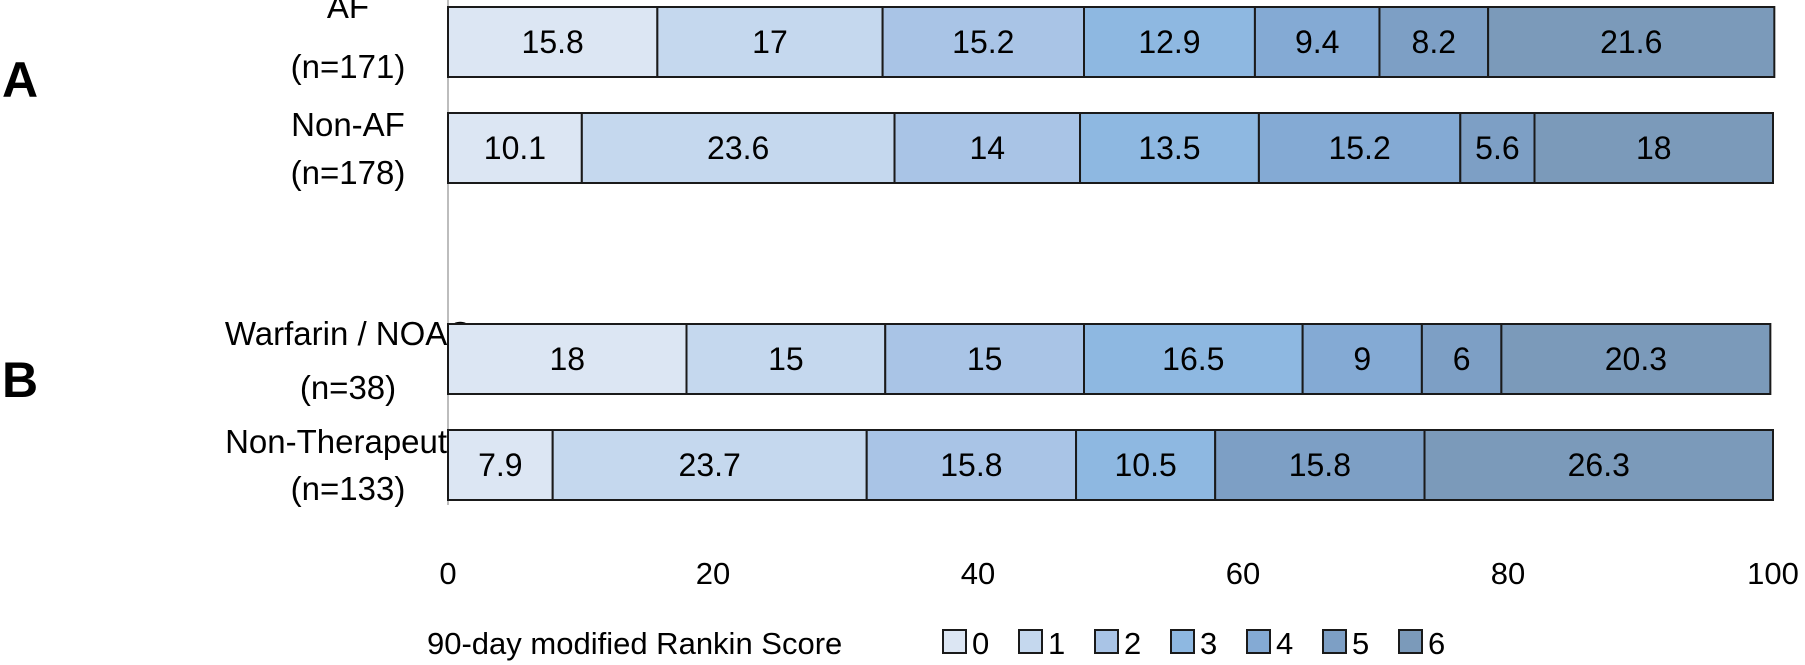  I want to click on segment-data-label: 16.5, so click(1193, 359).